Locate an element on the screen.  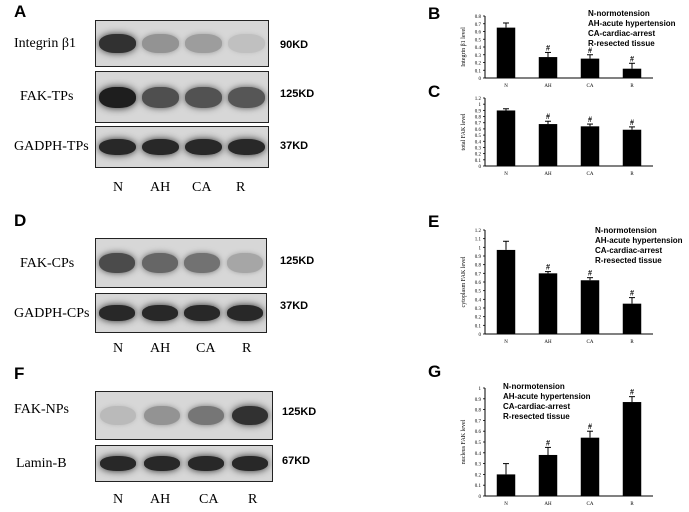
blot-label-fak-tps: FAK-TPs is located at coordinates (47, 96).